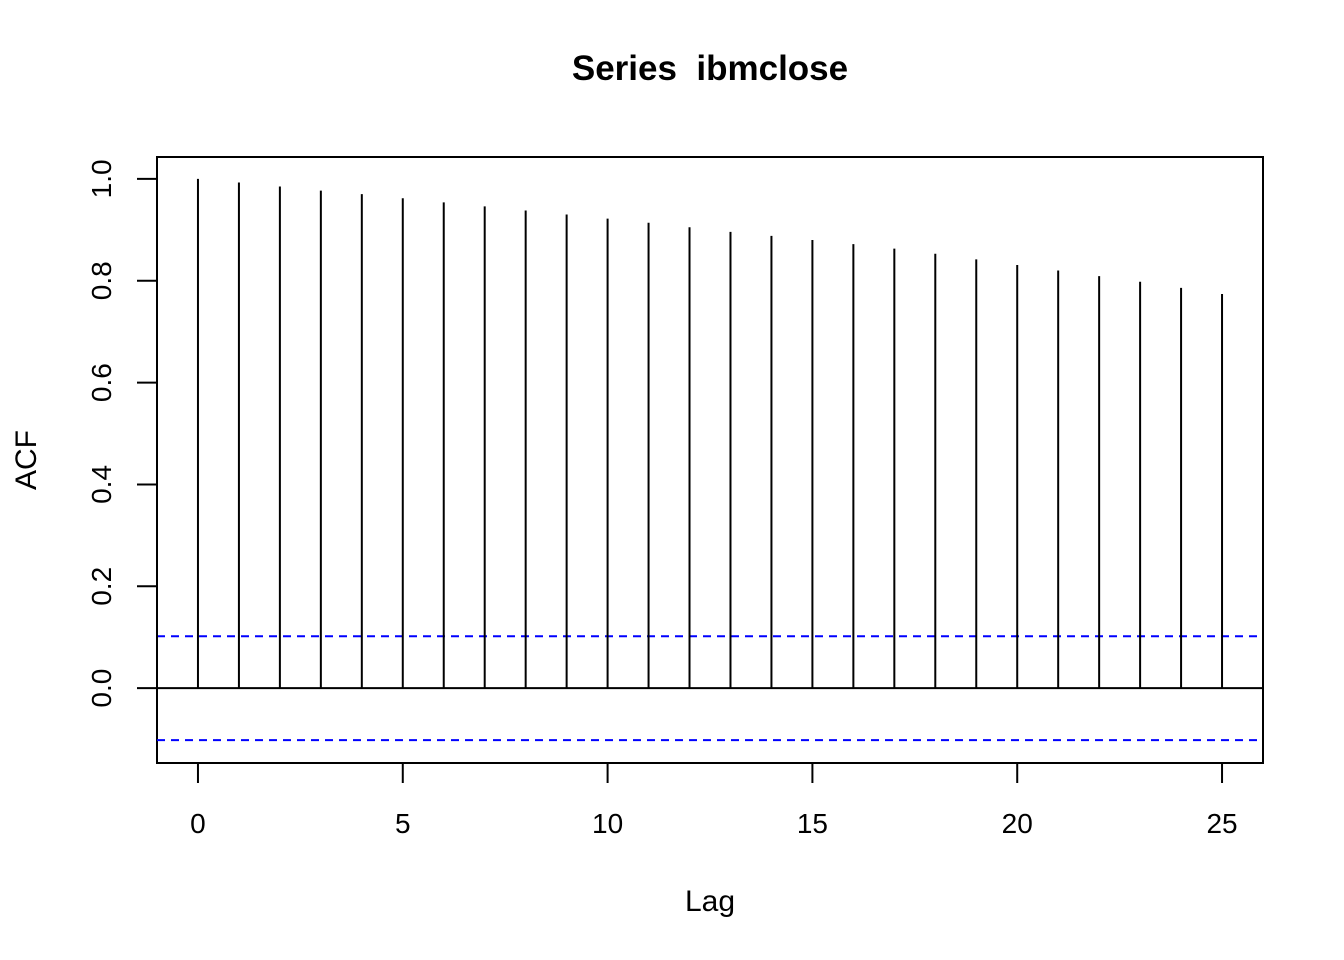 The height and width of the screenshot is (960, 1344). What do you see at coordinates (710, 68) in the screenshot?
I see `chart-title: Series ibmclose` at bounding box center [710, 68].